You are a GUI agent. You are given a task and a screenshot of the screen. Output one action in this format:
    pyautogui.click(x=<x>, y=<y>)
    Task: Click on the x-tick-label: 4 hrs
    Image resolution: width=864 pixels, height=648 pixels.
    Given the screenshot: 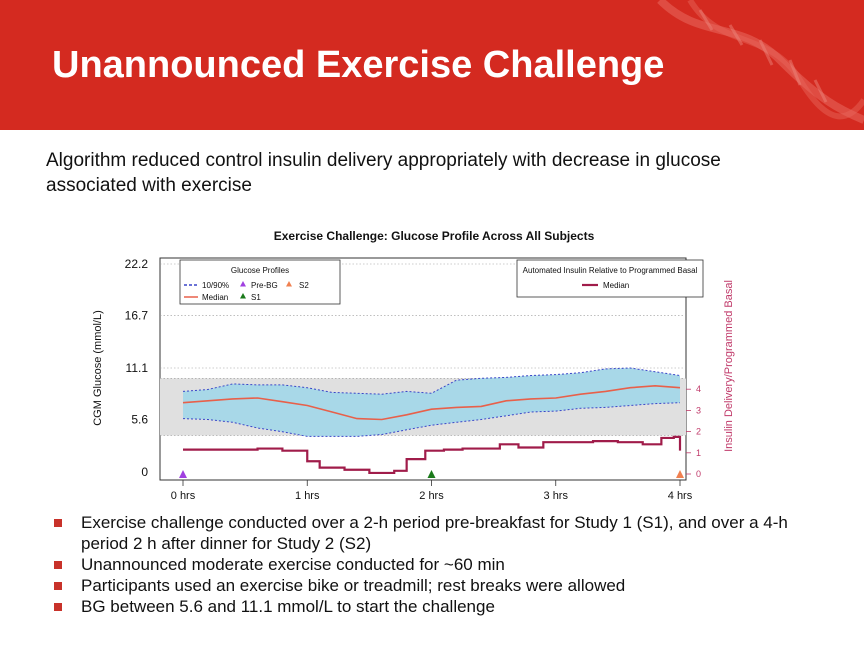 What is the action you would take?
    pyautogui.click(x=680, y=496)
    